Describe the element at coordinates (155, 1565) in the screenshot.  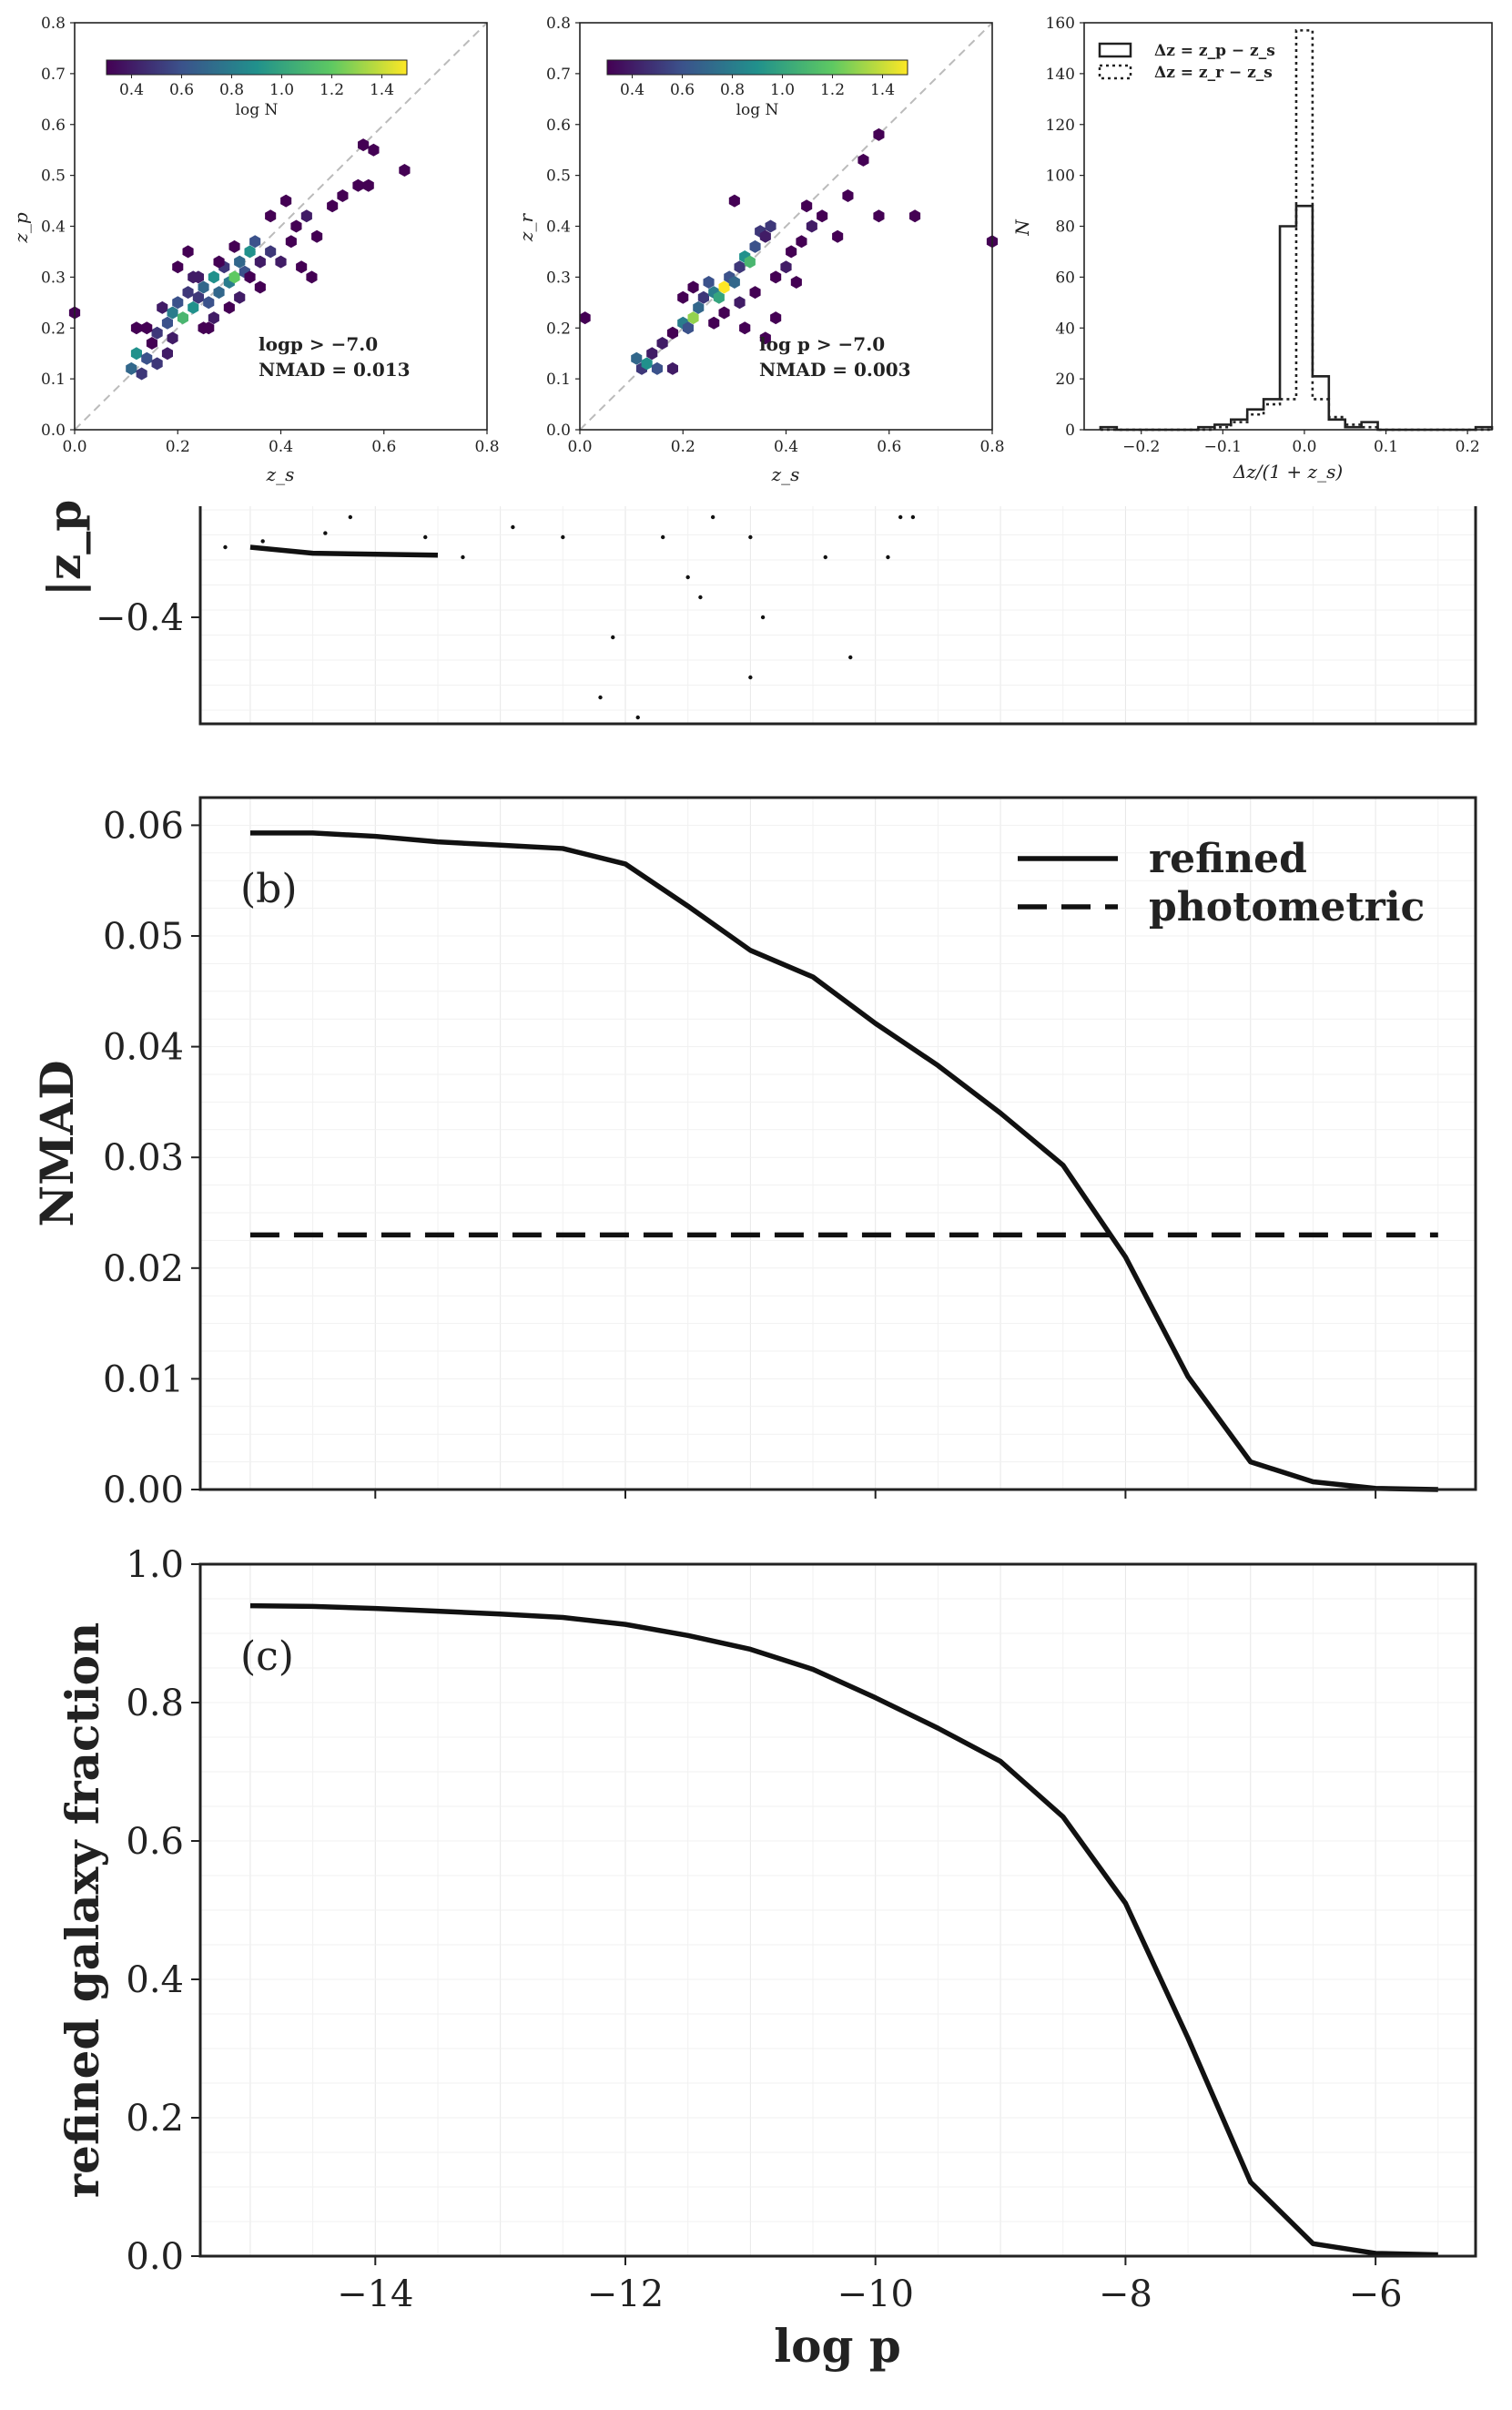
I see `y-tick-label: 1.0` at that location.